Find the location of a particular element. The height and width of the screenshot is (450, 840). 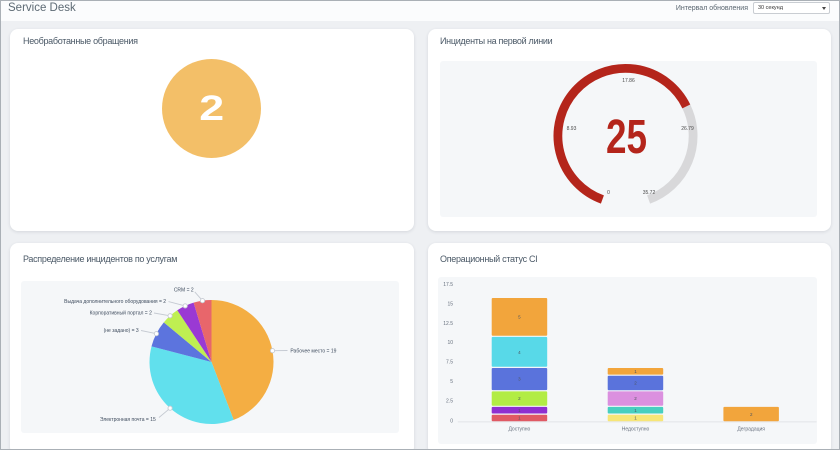

svg-text: 4 is located at coordinates (519, 352).